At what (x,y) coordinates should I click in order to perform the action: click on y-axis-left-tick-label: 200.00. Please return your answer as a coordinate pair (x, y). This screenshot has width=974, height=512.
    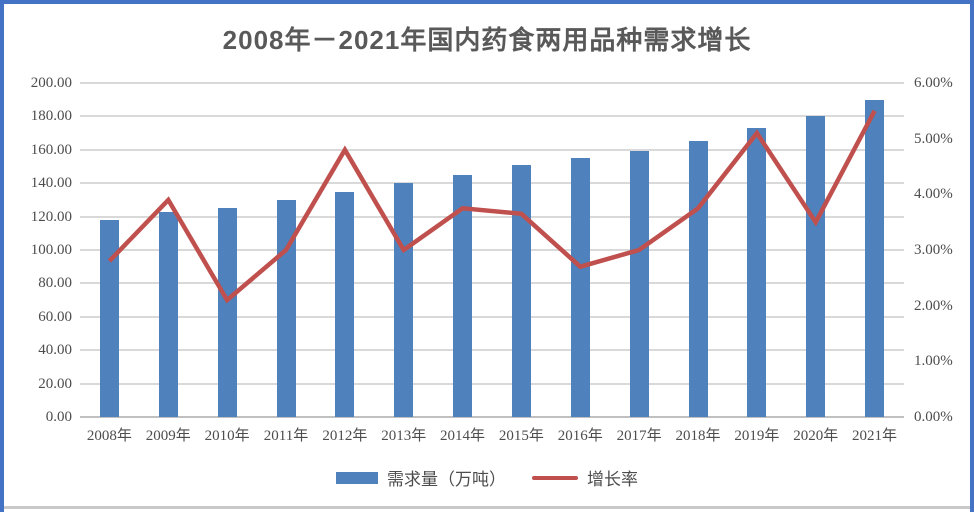
    Looking at the image, I should click on (51, 83).